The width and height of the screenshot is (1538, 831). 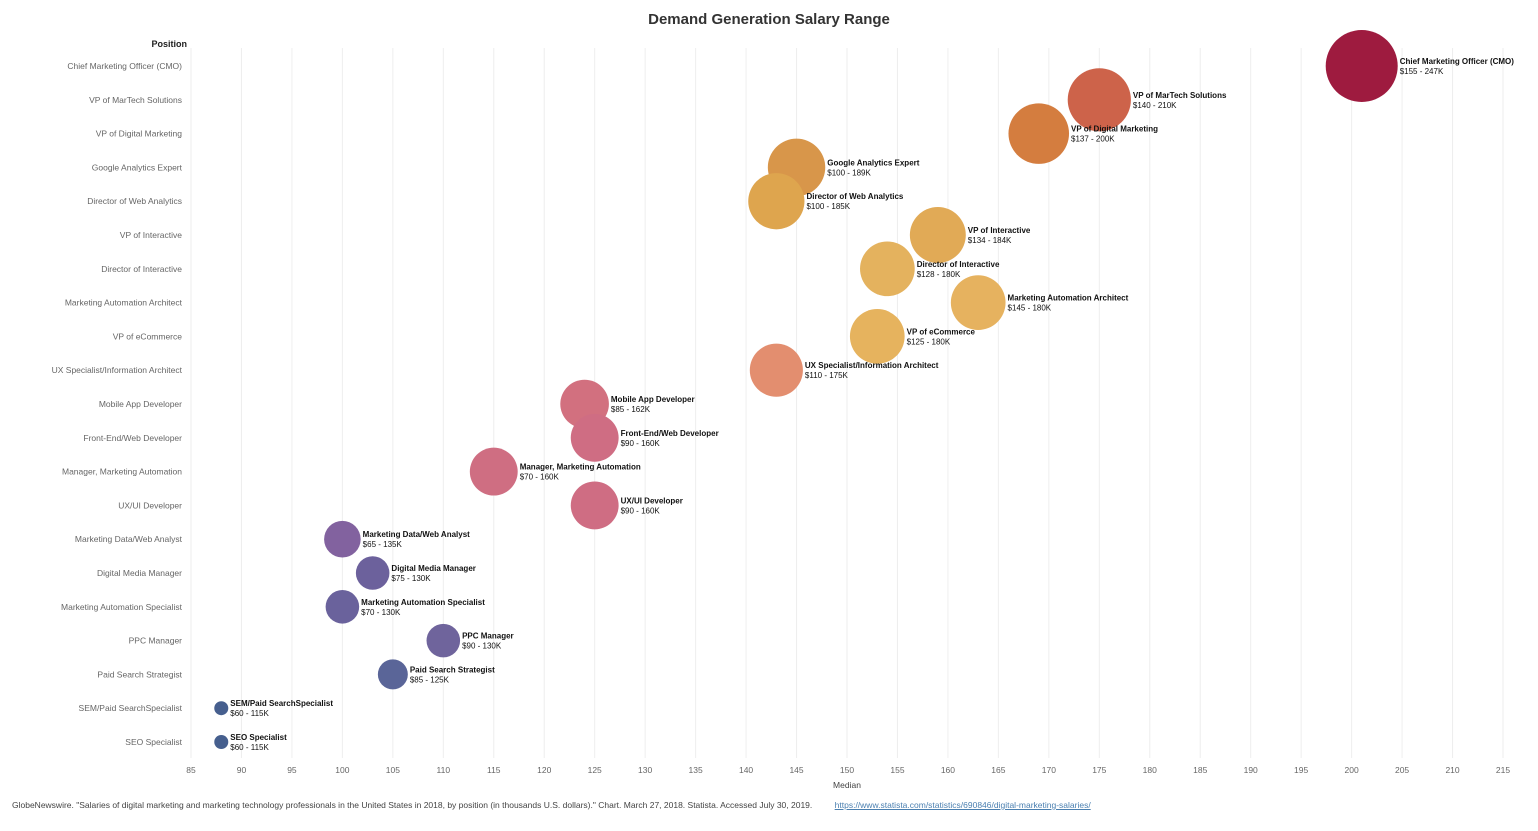 What do you see at coordinates (958, 264) in the screenshot?
I see `bubble-label: Director of Interactive` at bounding box center [958, 264].